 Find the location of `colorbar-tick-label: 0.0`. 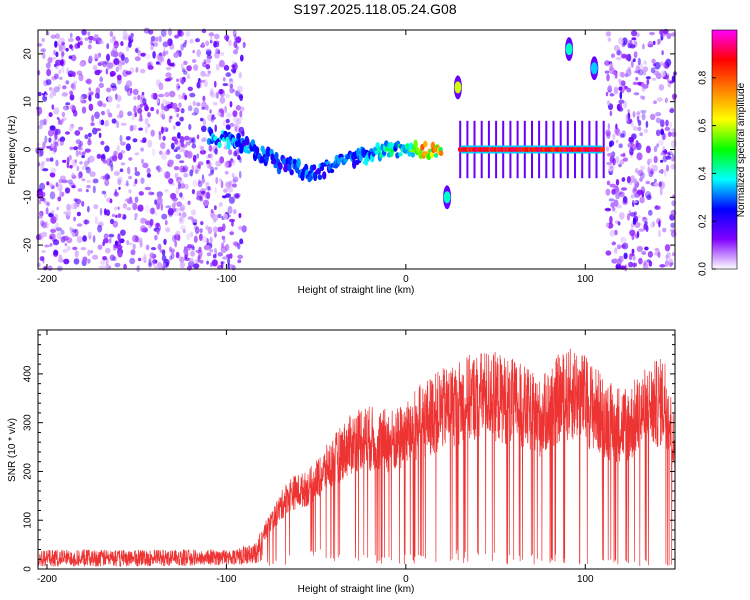

colorbar-tick-label: 0.0 is located at coordinates (703, 269).